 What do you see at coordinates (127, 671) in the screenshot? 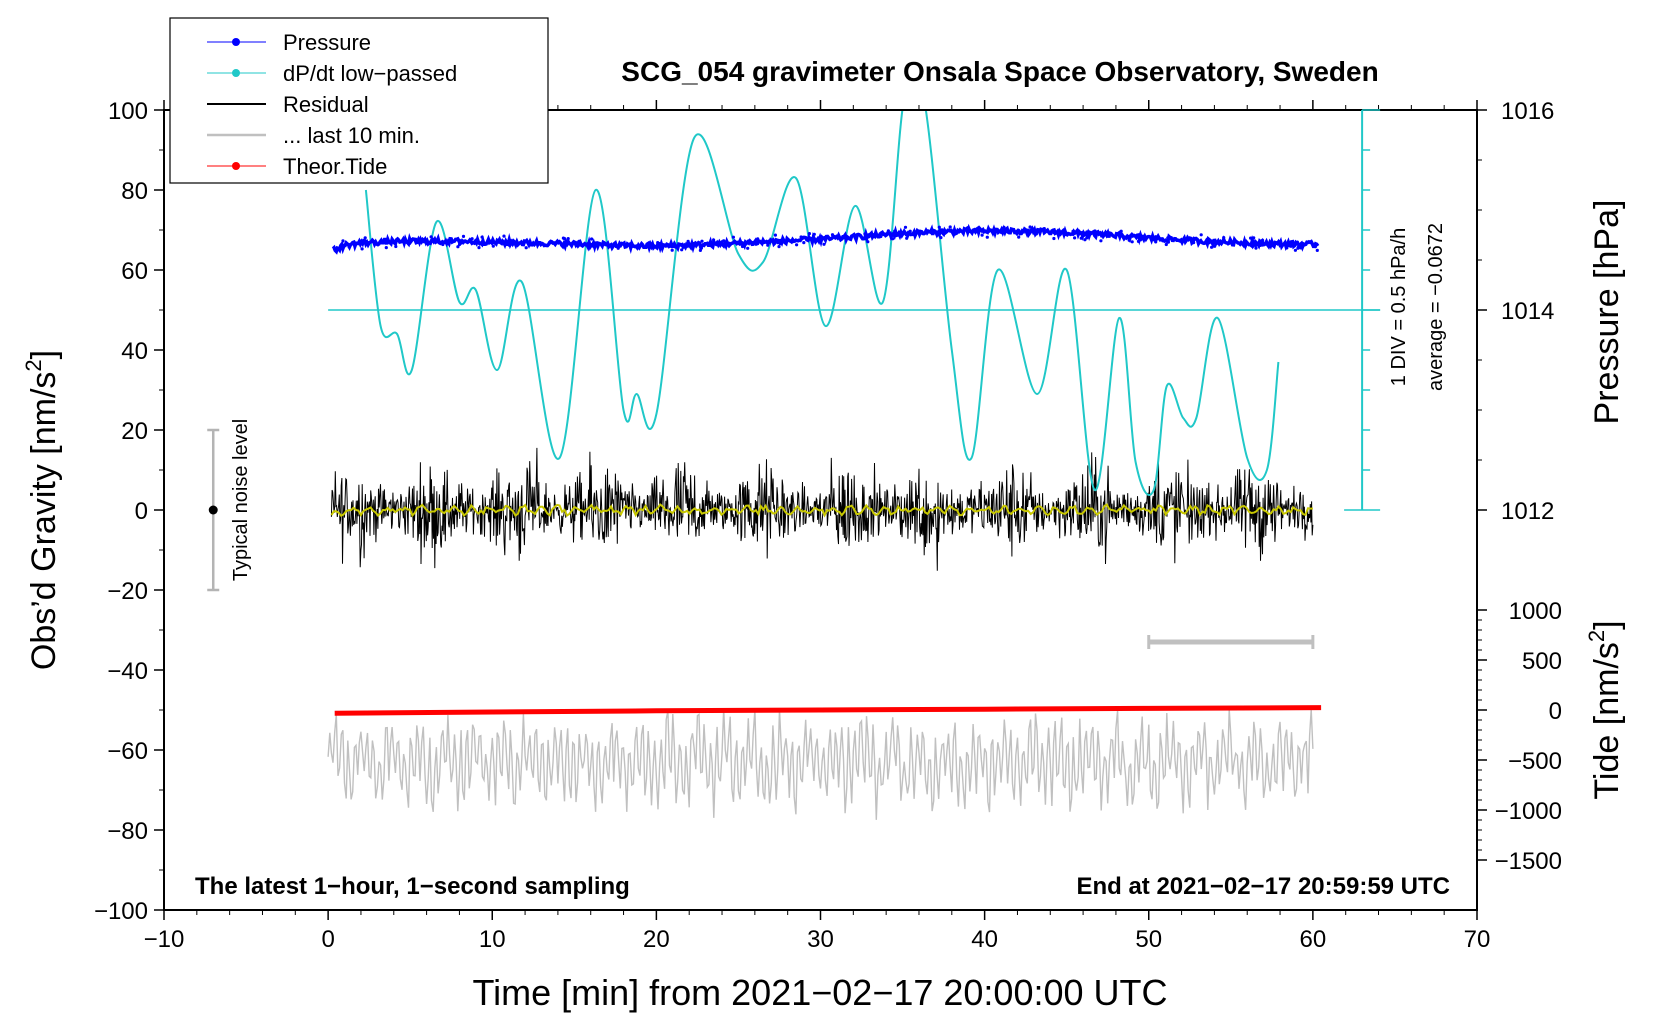
I see `y-tick-label: −40` at bounding box center [127, 671].